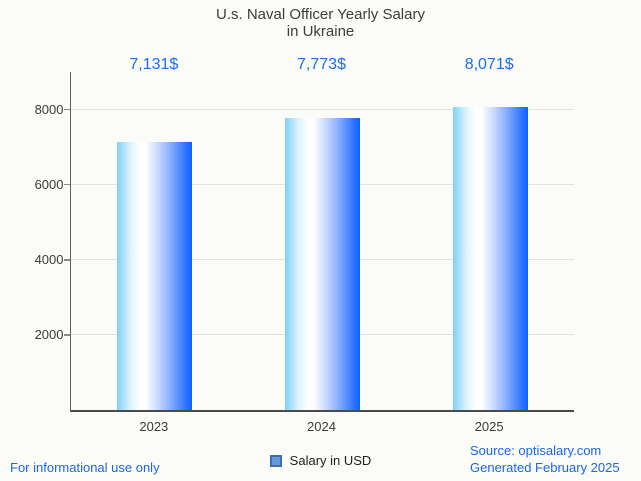 The width and height of the screenshot is (641, 481). Describe the element at coordinates (154, 64) in the screenshot. I see `bar-value-label-2023: 7,131$` at that location.